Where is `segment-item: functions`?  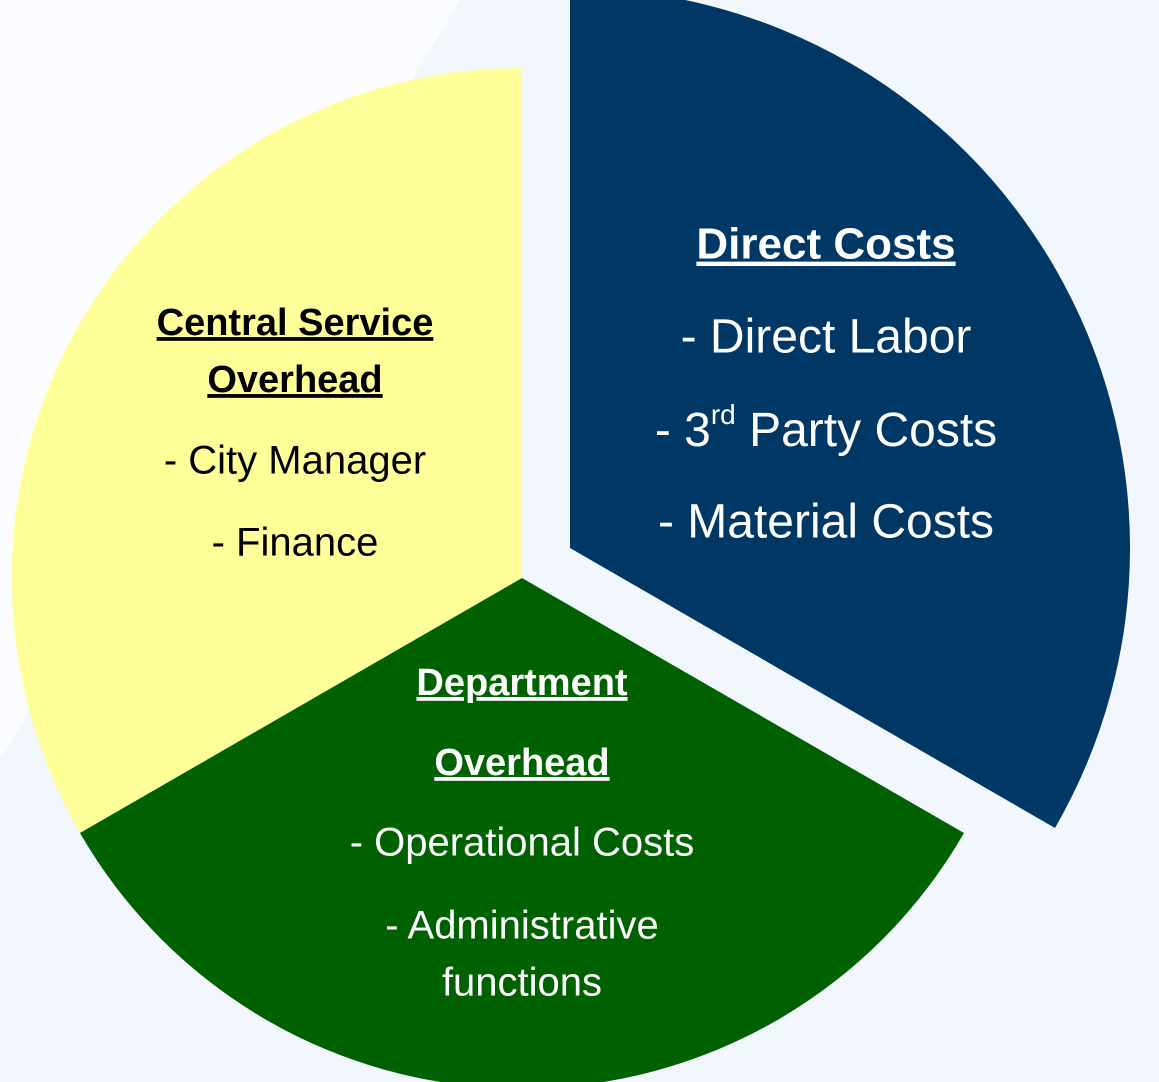 segment-item: functions is located at coordinates (522, 983).